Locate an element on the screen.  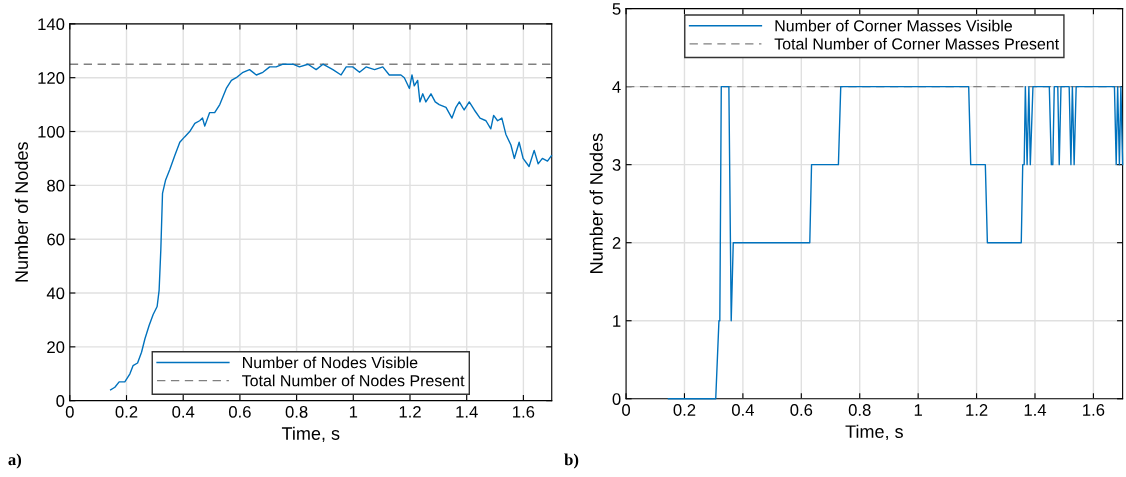
y-tick-label: 4 is located at coordinates (616, 87).